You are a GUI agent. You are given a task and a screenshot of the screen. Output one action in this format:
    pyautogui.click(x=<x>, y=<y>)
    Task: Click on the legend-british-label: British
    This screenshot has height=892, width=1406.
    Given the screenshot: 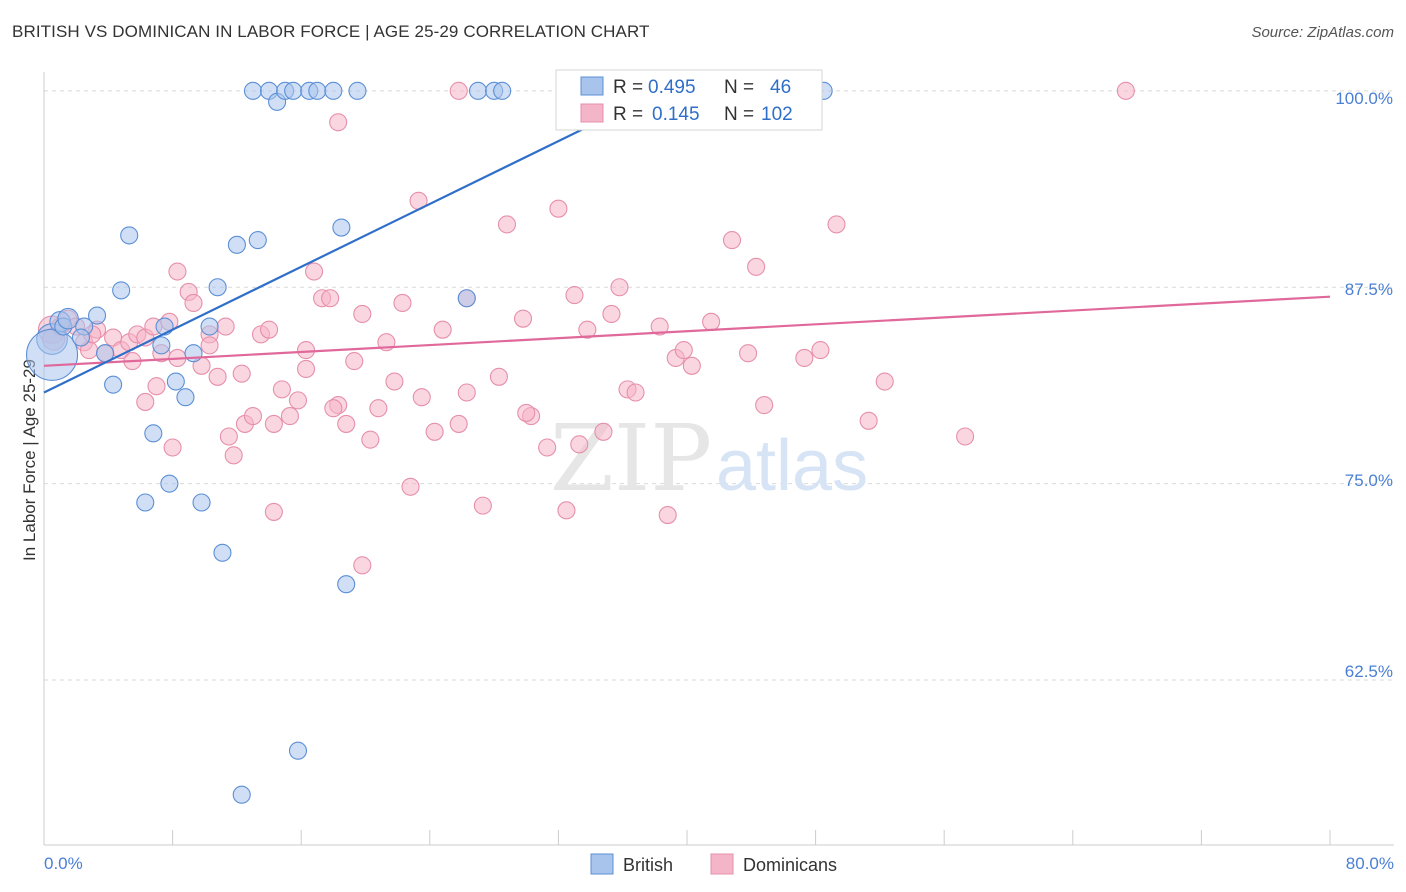 What is the action you would take?
    pyautogui.click(x=648, y=865)
    